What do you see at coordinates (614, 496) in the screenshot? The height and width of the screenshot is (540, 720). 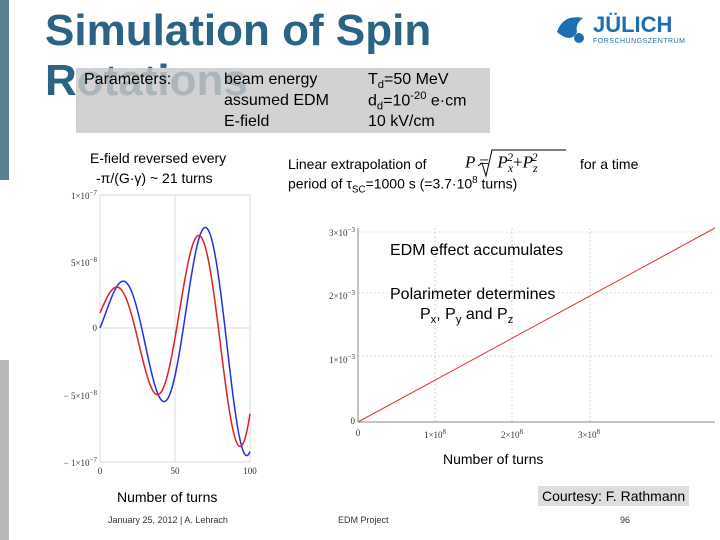 I see `courtesy: Courtesy: F. Rathmann` at bounding box center [614, 496].